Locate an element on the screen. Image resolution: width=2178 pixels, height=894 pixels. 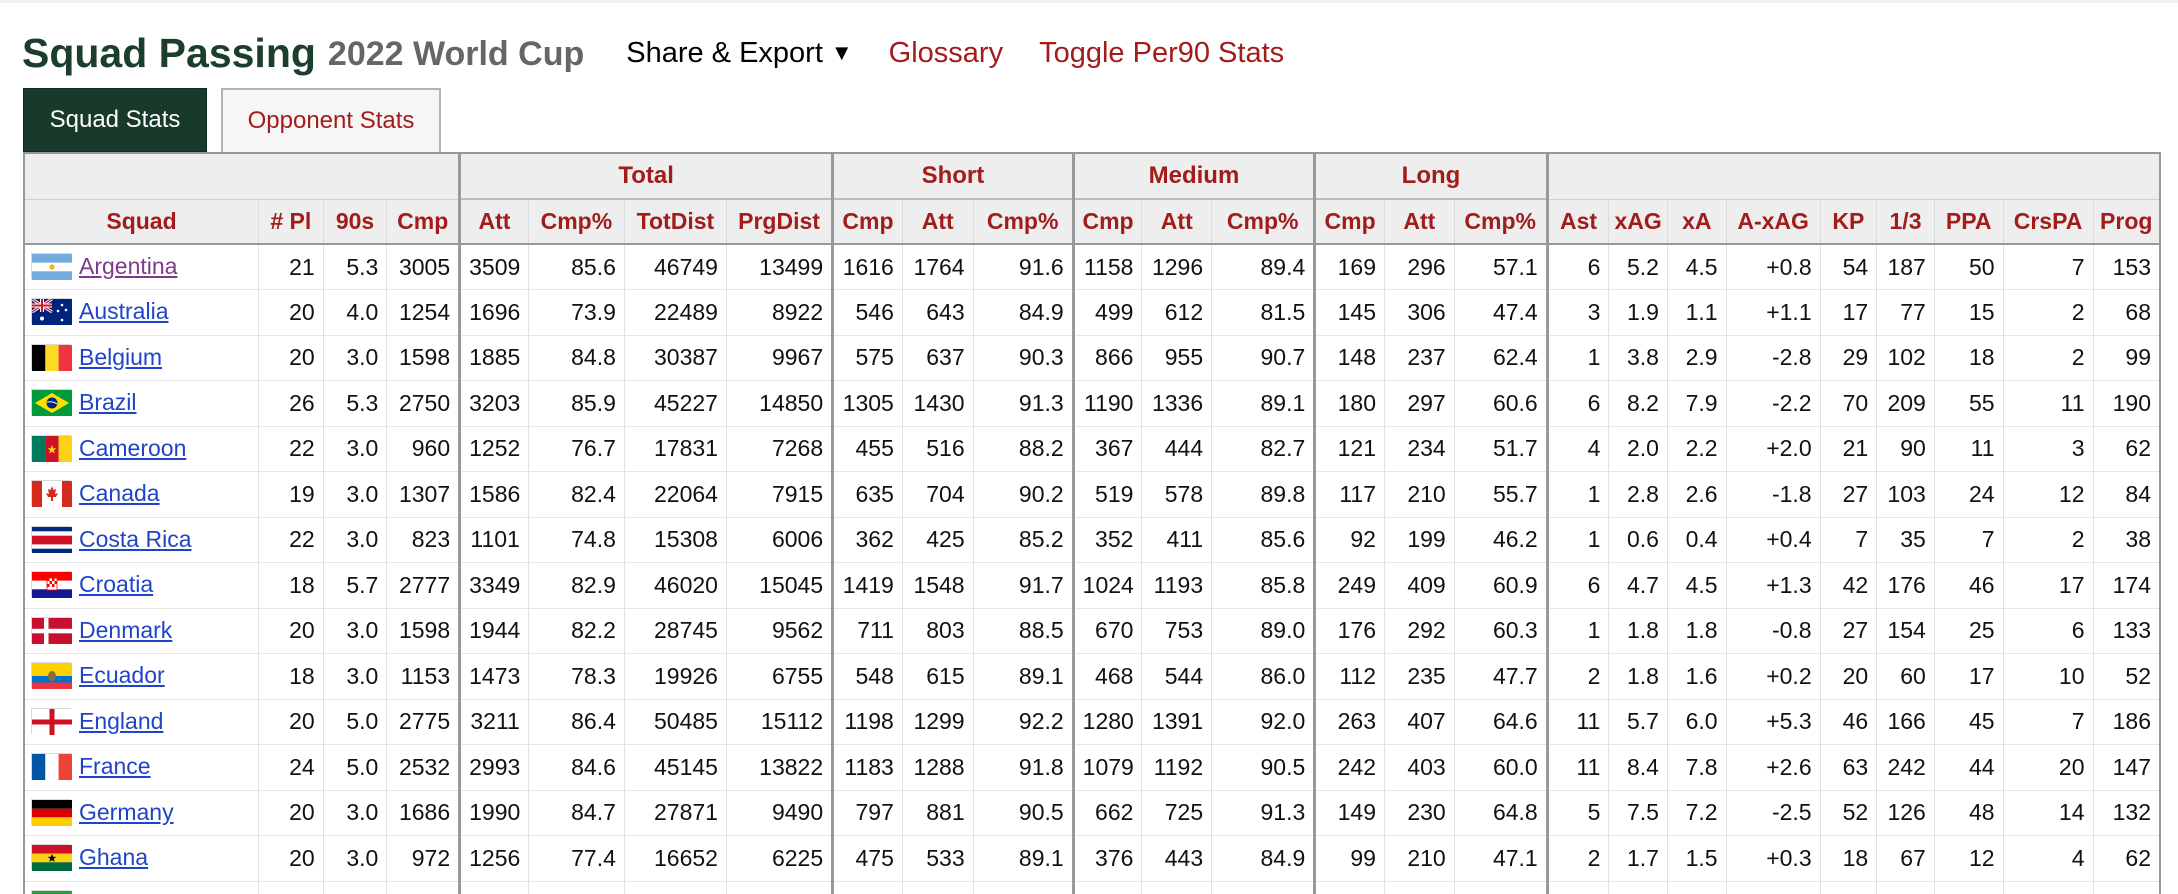
cell-players: 22 is located at coordinates (291, 449).